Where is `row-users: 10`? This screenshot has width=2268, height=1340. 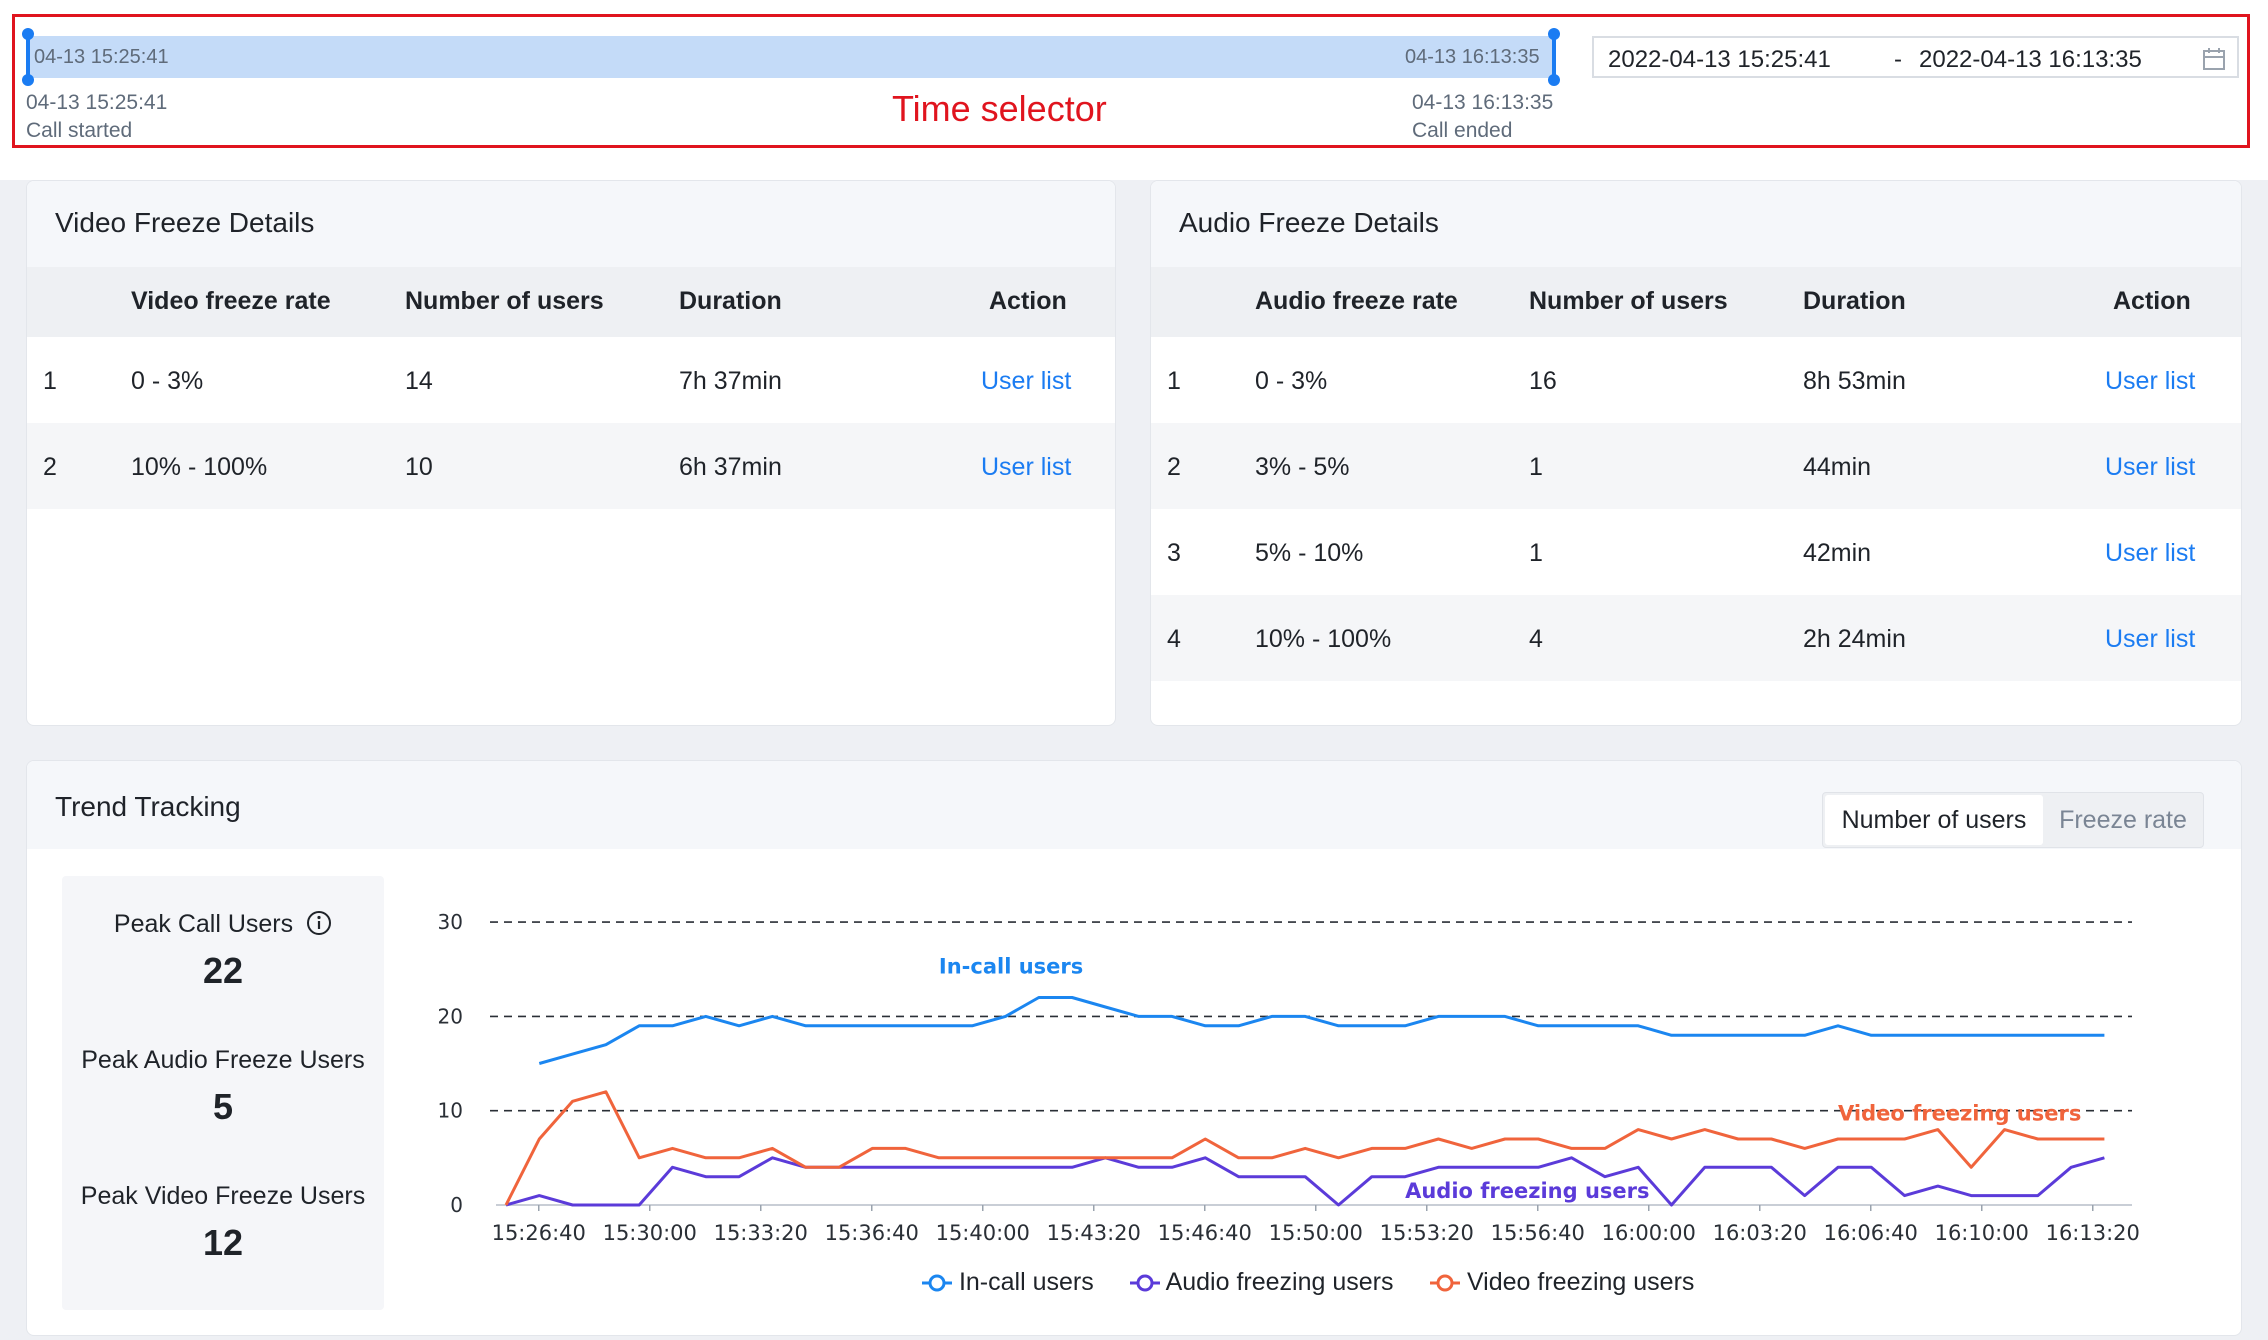 row-users: 10 is located at coordinates (419, 467).